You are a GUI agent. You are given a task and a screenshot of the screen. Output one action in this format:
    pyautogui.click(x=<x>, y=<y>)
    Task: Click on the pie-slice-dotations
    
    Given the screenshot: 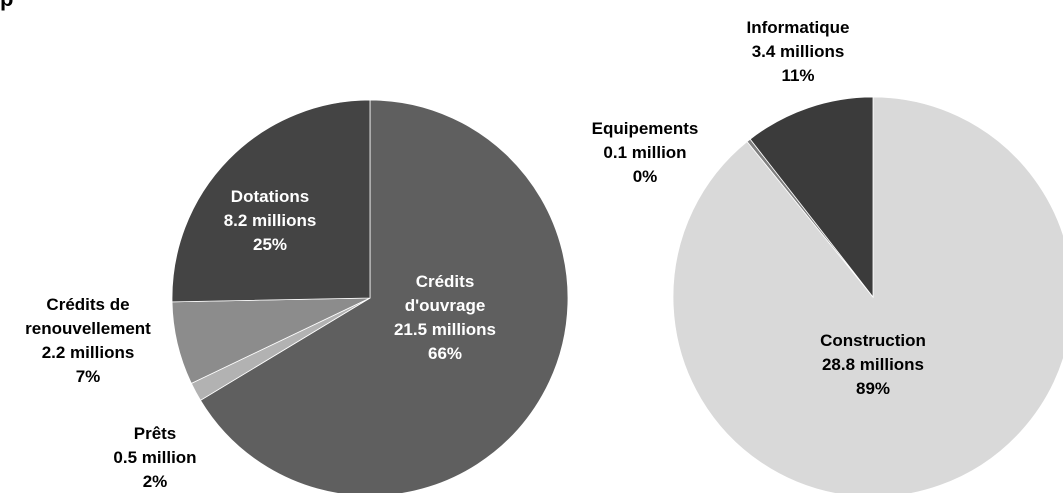 What is the action you would take?
    pyautogui.click(x=271, y=201)
    